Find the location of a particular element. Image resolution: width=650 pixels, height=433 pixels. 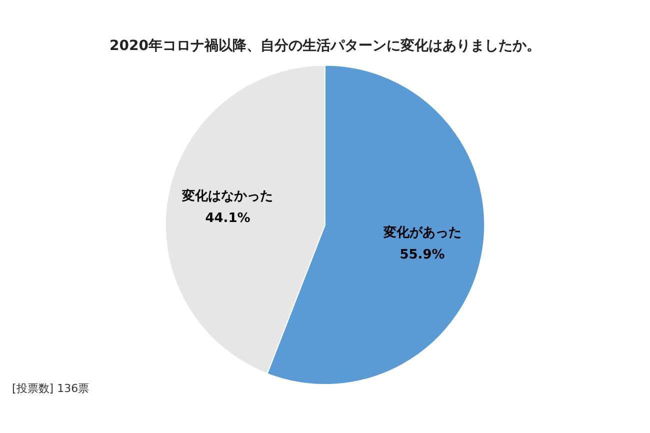

data-label: 44.1% is located at coordinates (227, 218).